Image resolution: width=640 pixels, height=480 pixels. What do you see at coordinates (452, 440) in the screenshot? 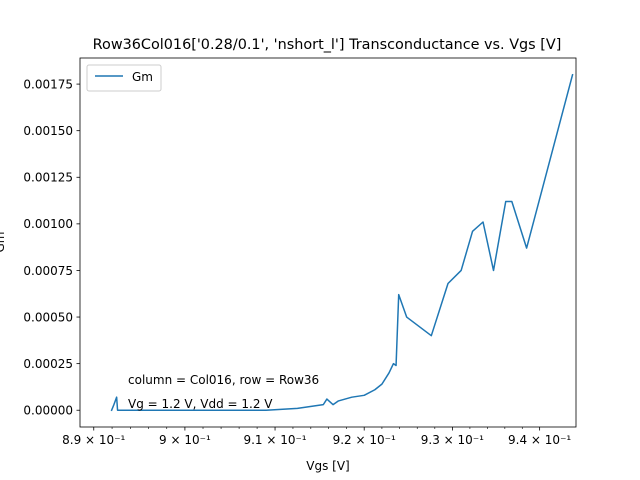
I see `x-tick-label: 9.3 × 10⁻¹` at bounding box center [452, 440].